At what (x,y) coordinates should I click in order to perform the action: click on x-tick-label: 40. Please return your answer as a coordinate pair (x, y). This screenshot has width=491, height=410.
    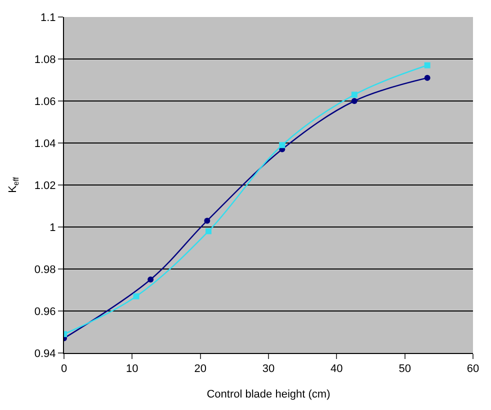
    Looking at the image, I should click on (336, 369).